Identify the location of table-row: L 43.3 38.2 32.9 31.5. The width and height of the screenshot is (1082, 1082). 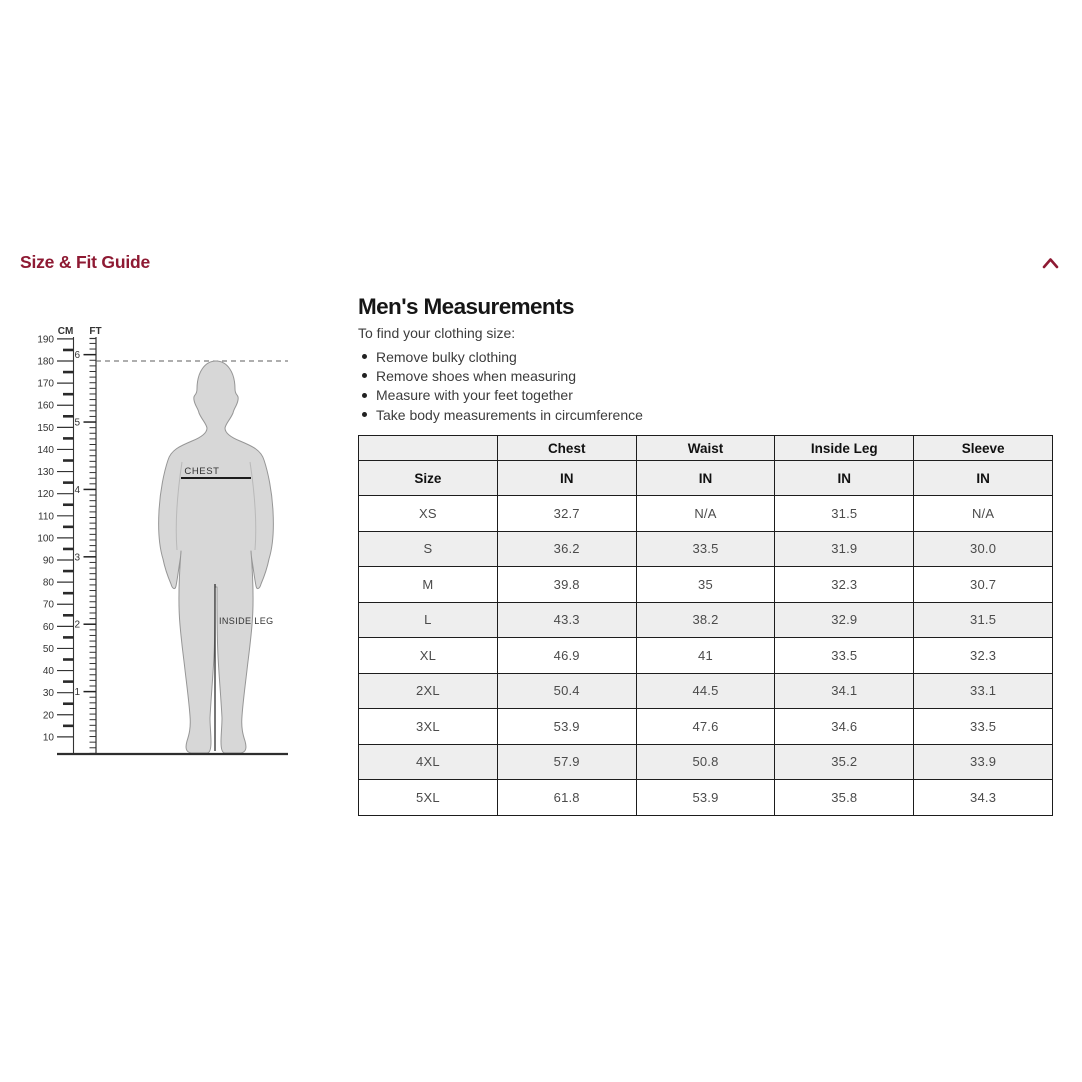
(705, 619).